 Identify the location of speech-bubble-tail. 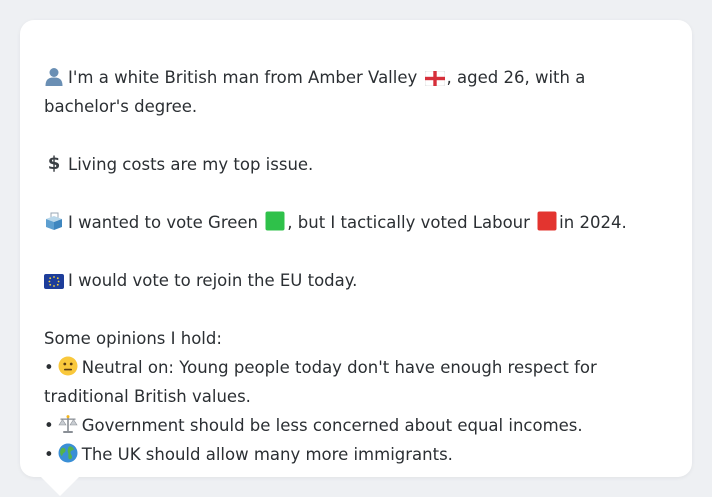
(60, 486).